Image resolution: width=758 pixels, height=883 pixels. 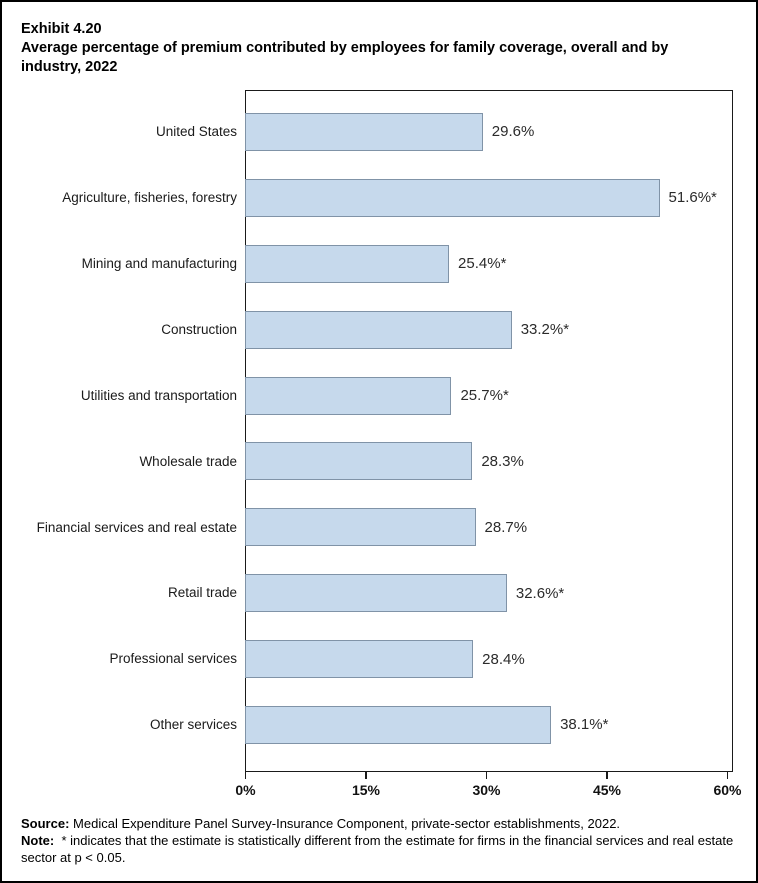 I want to click on bar-row: Wholesale trade 28.3%, so click(x=379, y=461).